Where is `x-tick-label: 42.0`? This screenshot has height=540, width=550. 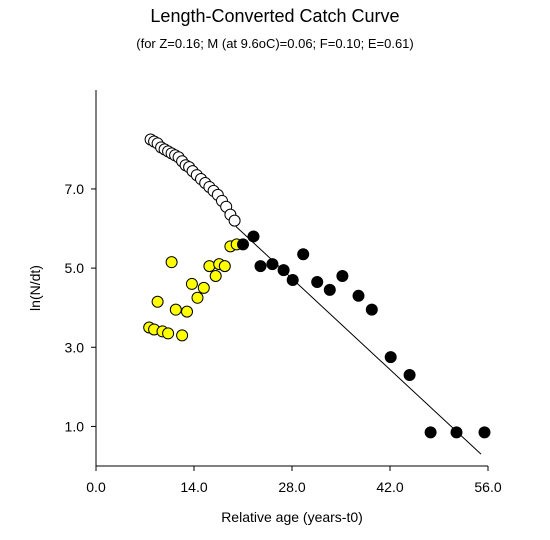 x-tick-label: 42.0 is located at coordinates (389, 487).